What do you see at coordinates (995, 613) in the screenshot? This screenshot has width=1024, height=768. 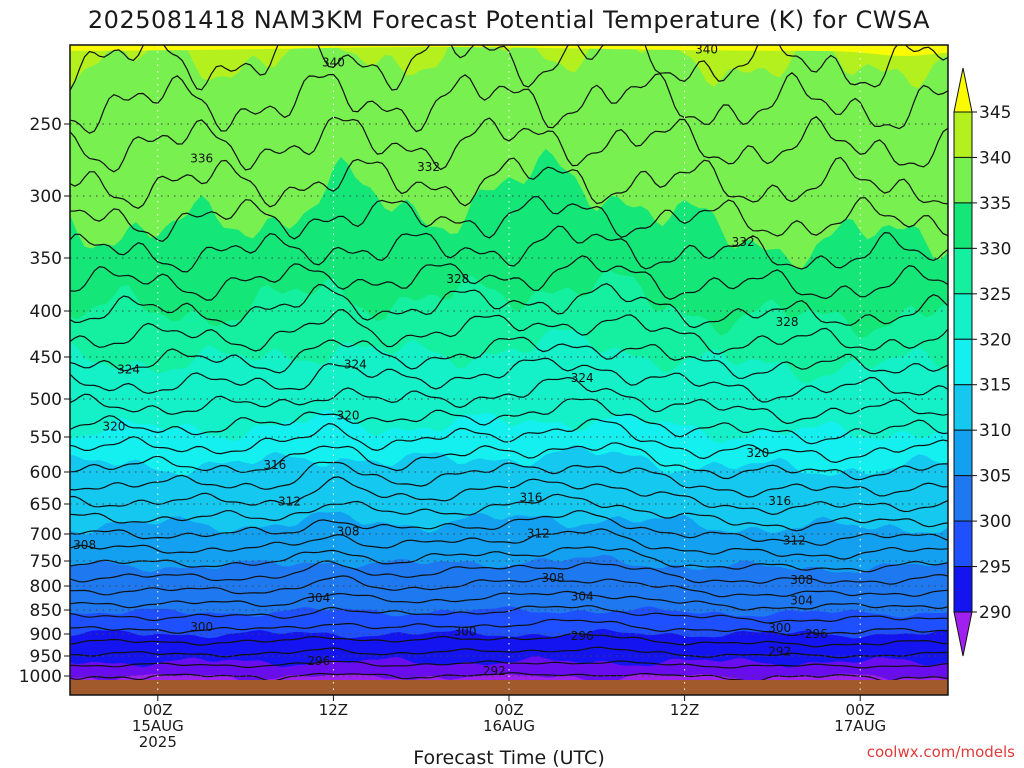 I see `colorbar-label: 290` at bounding box center [995, 613].